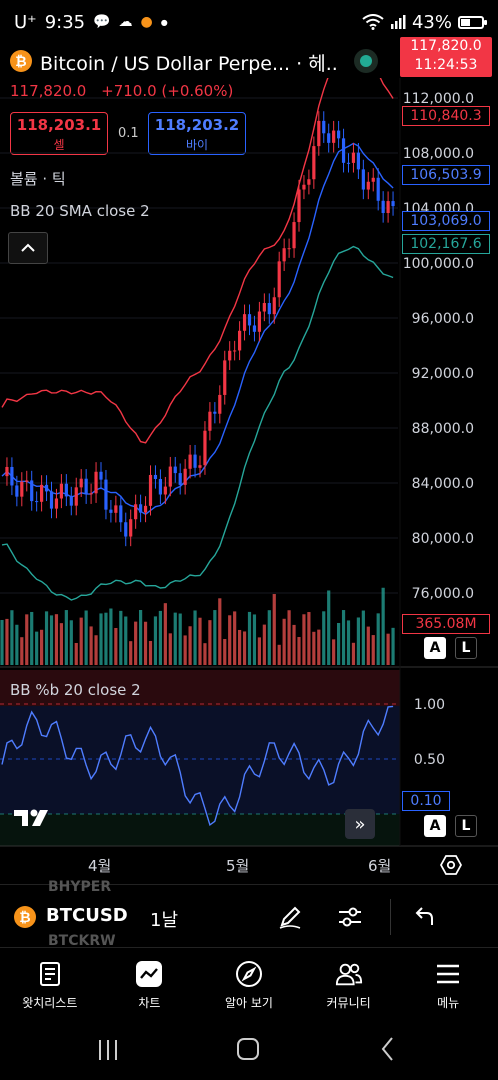  Describe the element at coordinates (466, 648) in the screenshot. I see `log-scale-button: L` at that location.